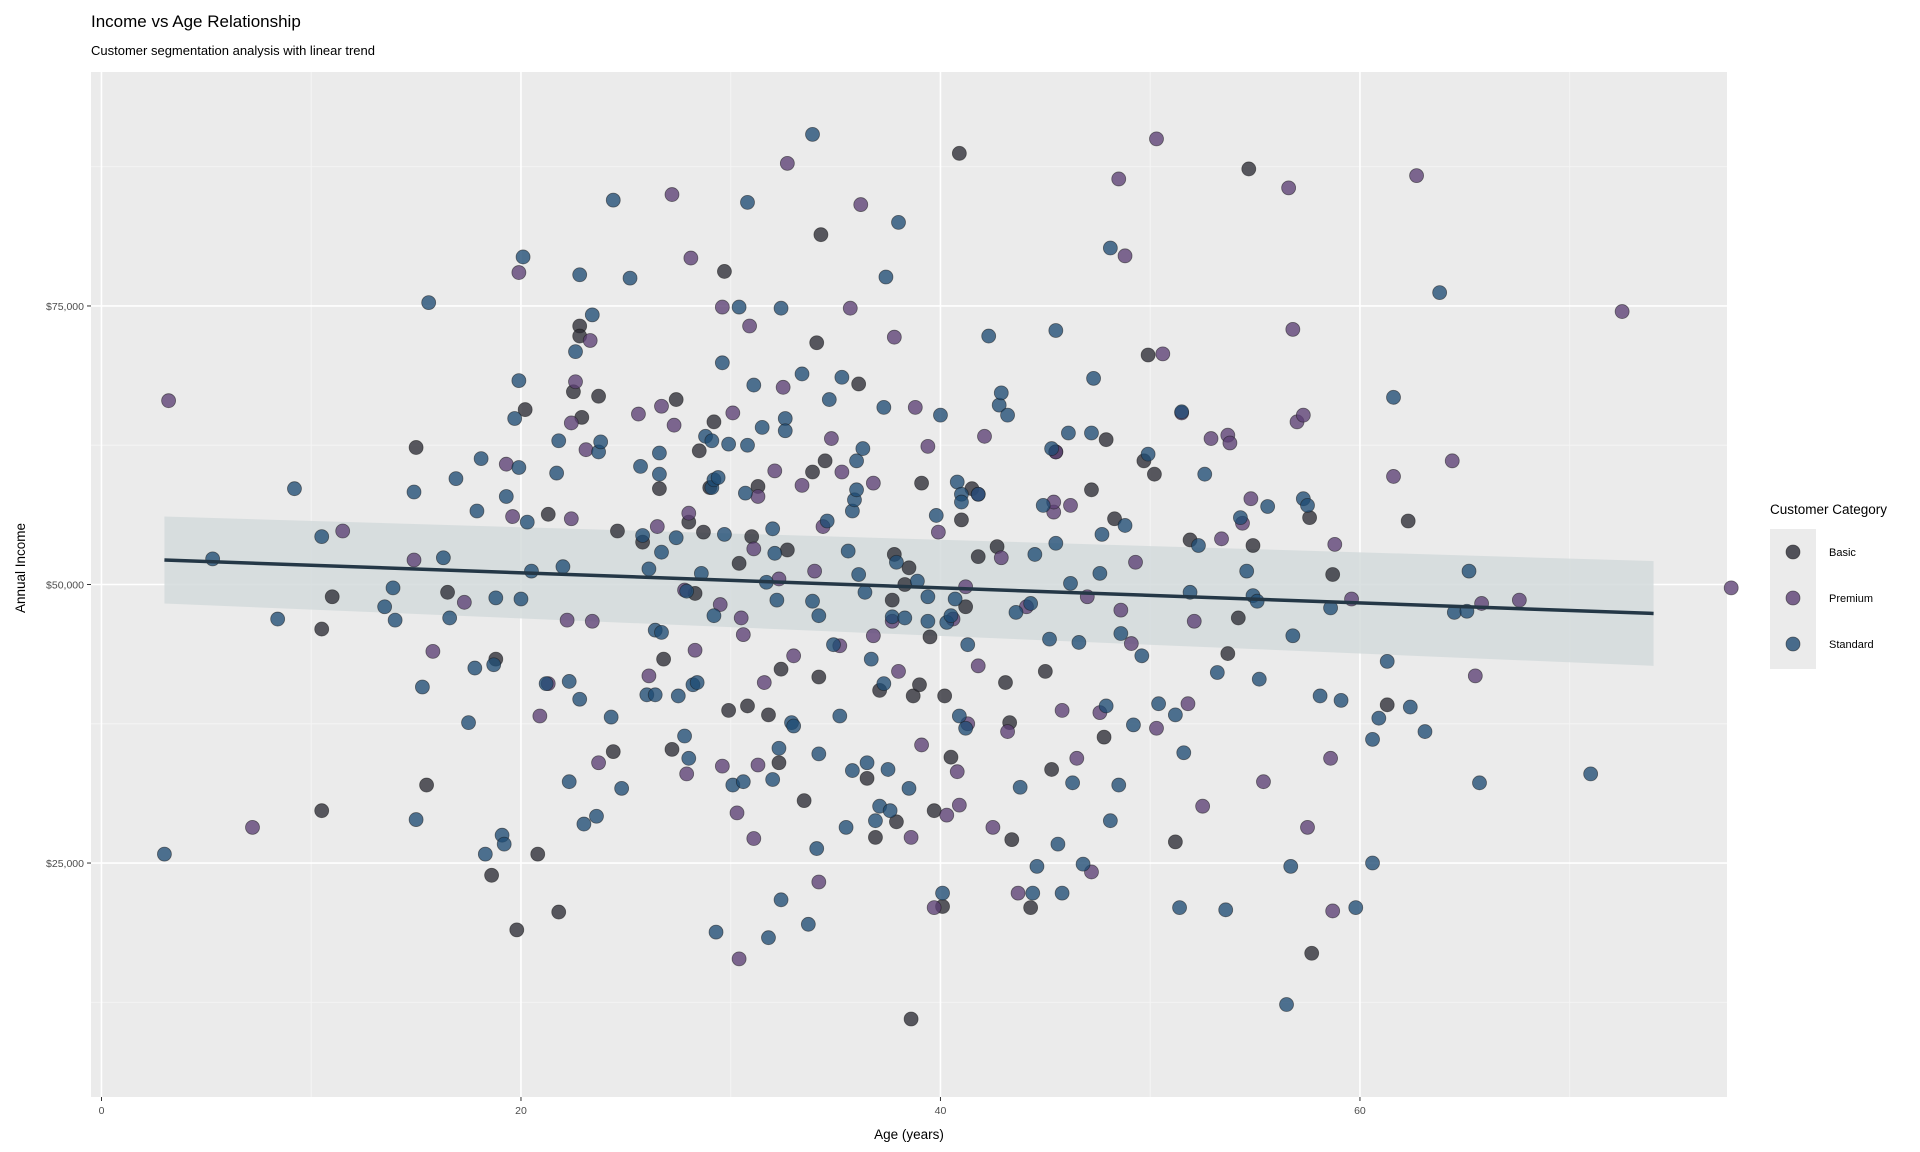 This screenshot has height=1152, width=1920. I want to click on legend-label-premium: Premium, so click(1851, 599).